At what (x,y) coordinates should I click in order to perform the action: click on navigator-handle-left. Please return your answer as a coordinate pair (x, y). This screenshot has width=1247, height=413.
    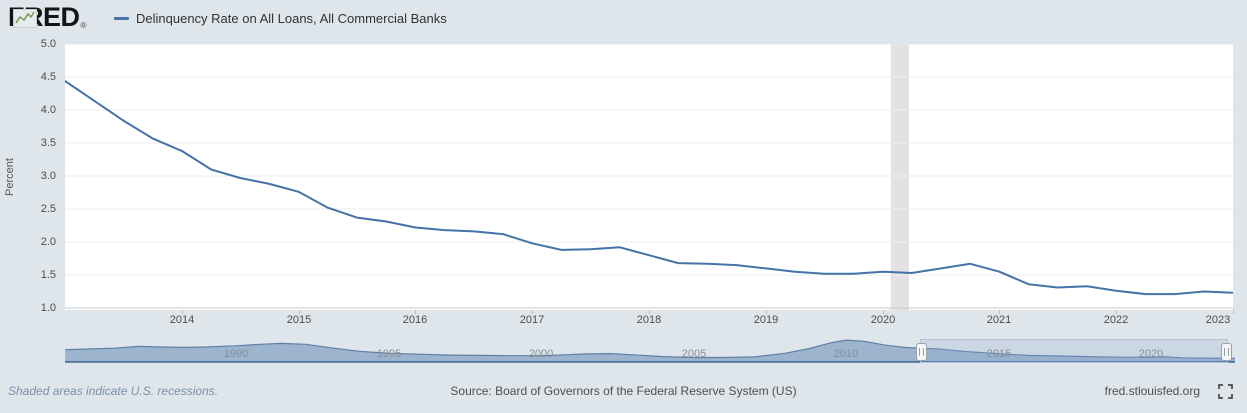
    Looking at the image, I should click on (921, 352).